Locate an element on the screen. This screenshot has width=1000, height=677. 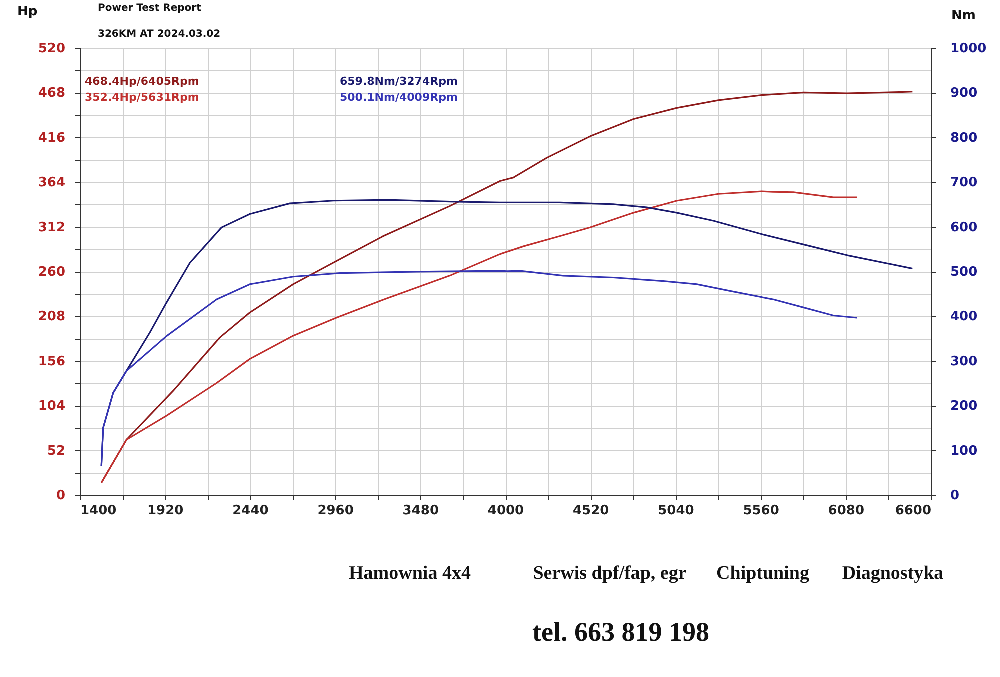
y2-tick-label: 100 is located at coordinates (964, 451).